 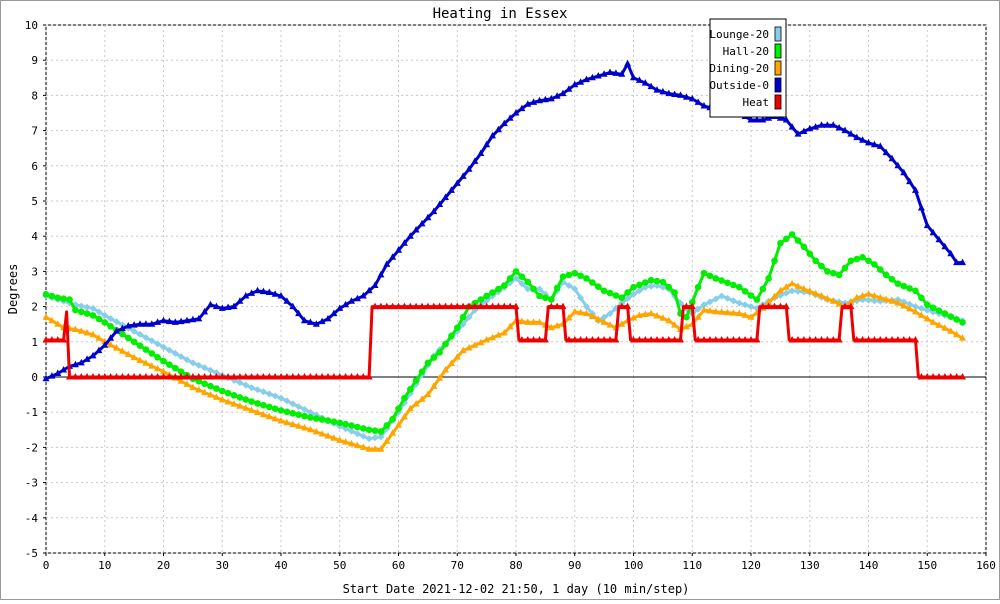 What do you see at coordinates (34, 236) in the screenshot?
I see `y-tick-label: 4` at bounding box center [34, 236].